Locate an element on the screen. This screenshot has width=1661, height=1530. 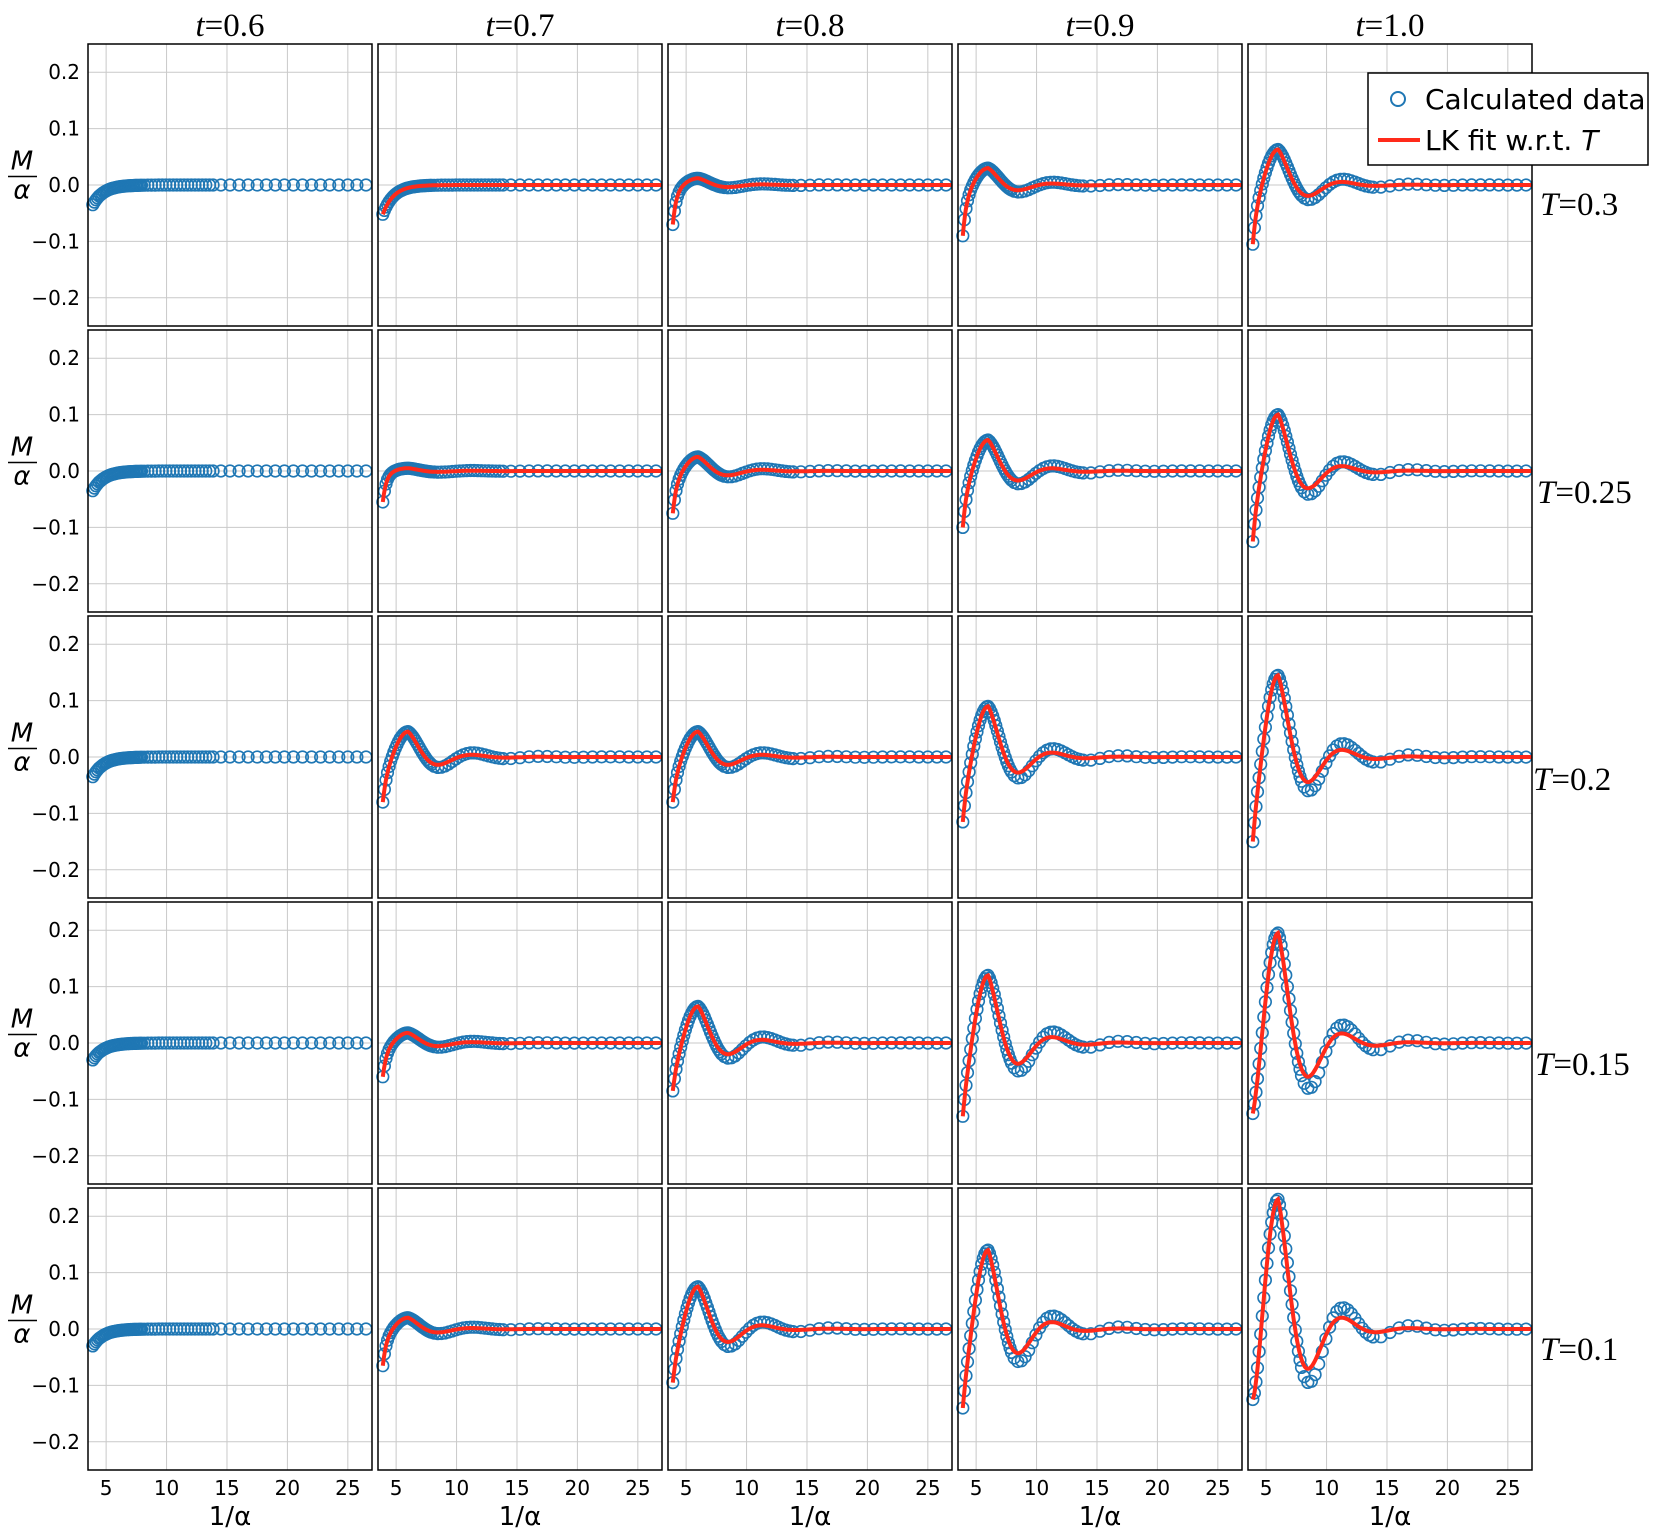
panel-r3-c2 is located at coordinates (519, 757).